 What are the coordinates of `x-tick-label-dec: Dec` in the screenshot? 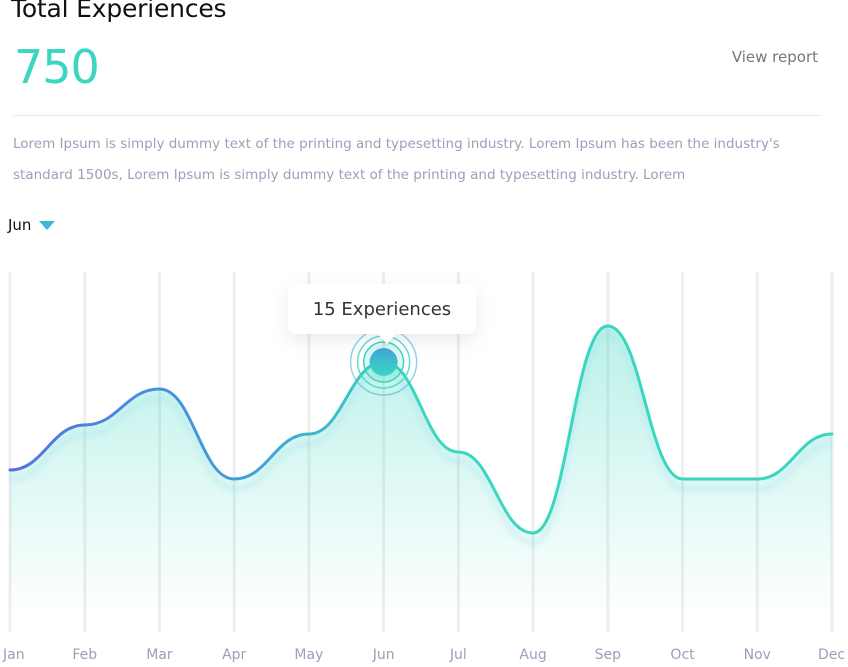 It's located at (831, 655).